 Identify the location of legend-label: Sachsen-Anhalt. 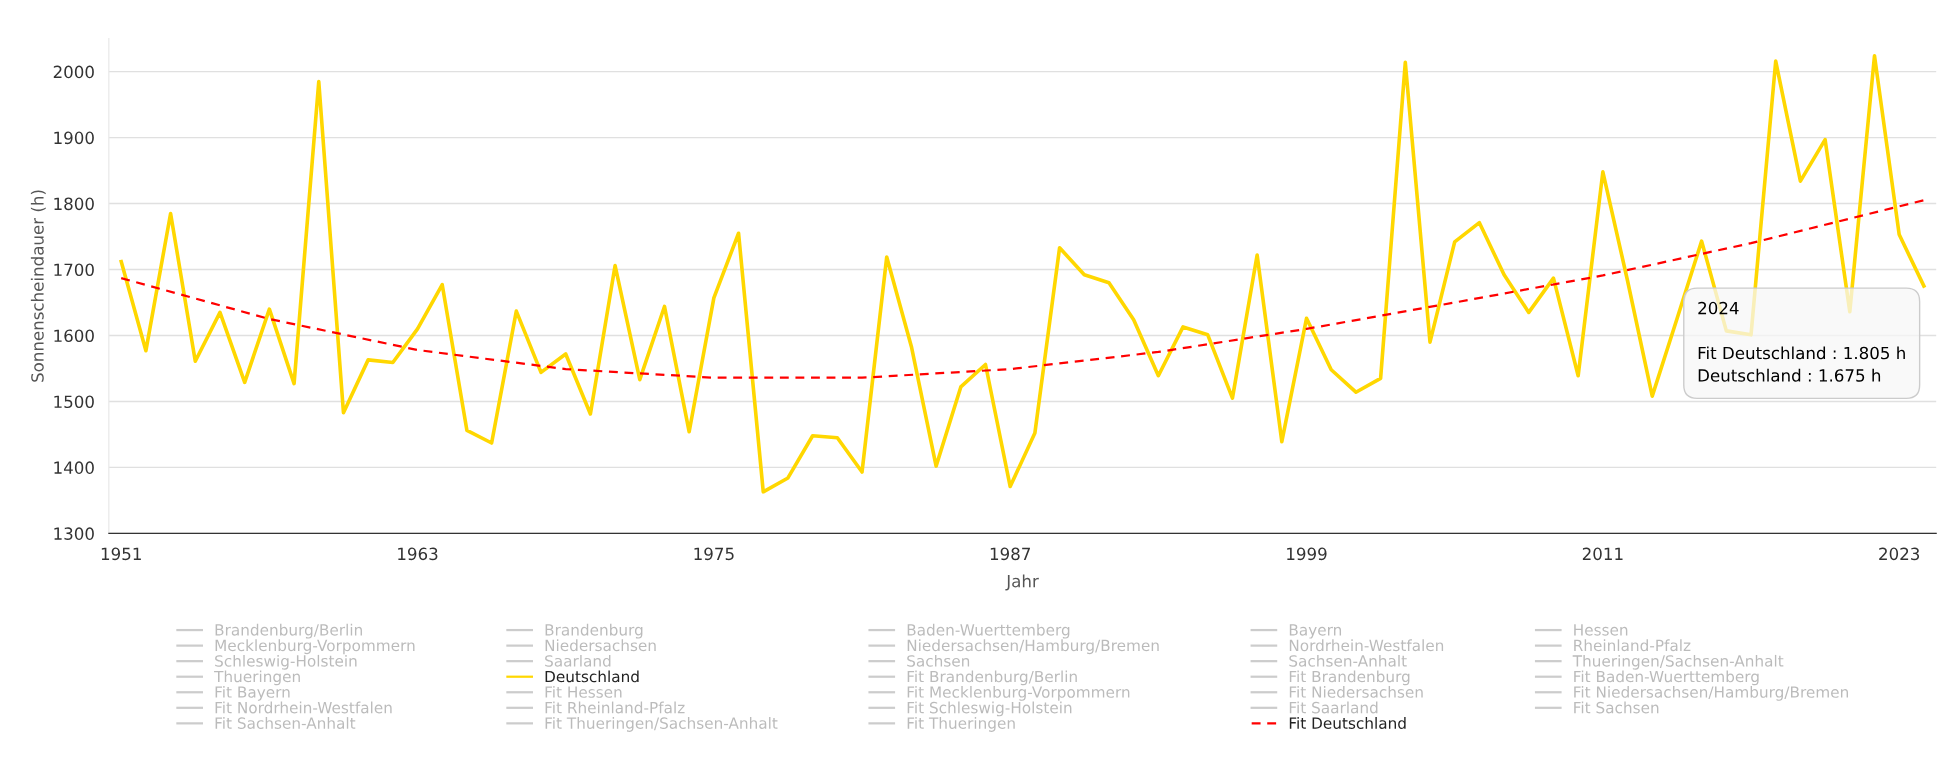
(1348, 660).